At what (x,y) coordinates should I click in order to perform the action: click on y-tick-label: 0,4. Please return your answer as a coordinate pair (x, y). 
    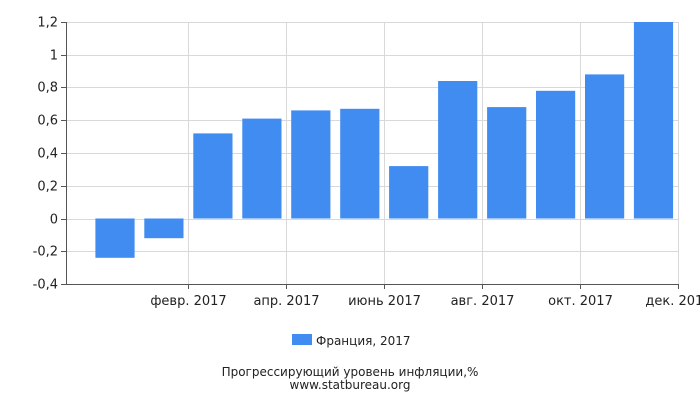
    Looking at the image, I should click on (47, 154).